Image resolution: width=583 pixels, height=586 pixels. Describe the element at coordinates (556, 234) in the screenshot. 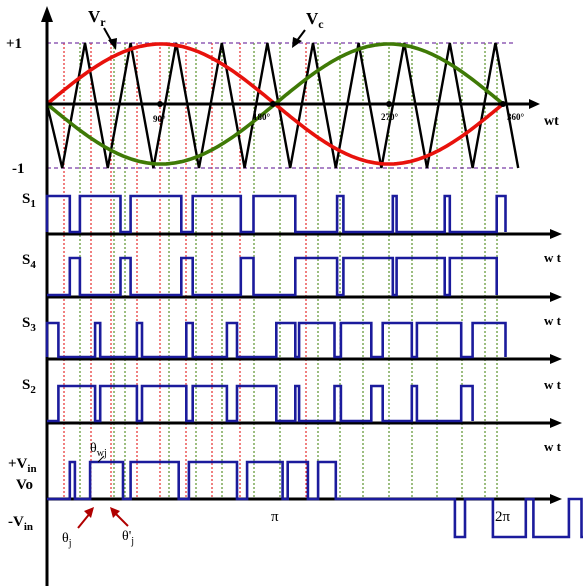

I see `s1-axis-arrow` at that location.